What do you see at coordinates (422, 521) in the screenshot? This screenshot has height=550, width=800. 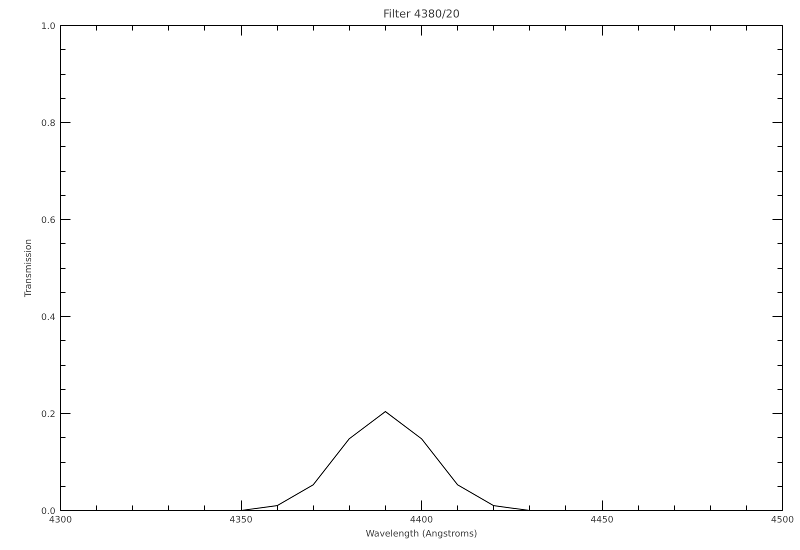 I see `x-tick-label: 4400` at bounding box center [422, 521].